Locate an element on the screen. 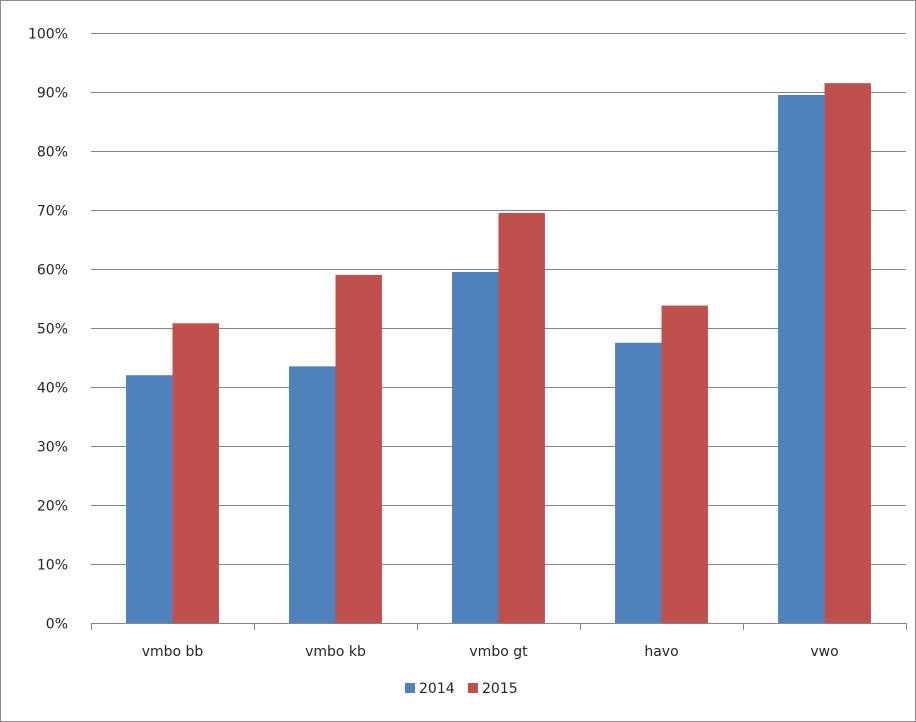 The height and width of the screenshot is (722, 916). y-tick-label: 20% is located at coordinates (52, 507).